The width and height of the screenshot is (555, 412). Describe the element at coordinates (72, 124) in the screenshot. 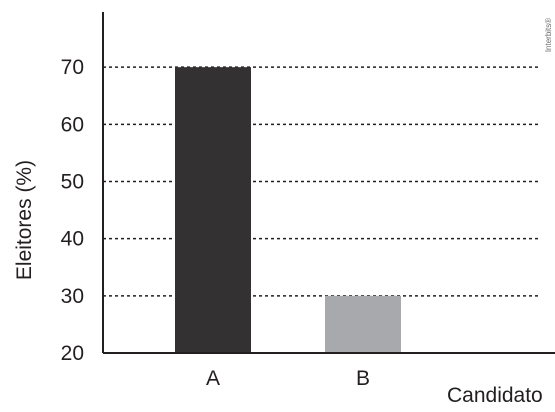

I see `y-tick-label-60: 60` at that location.